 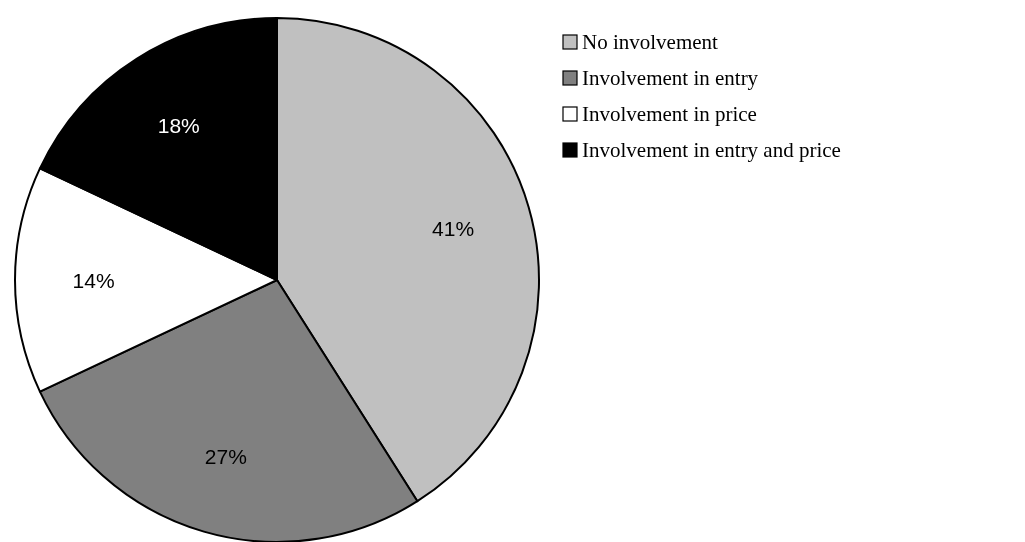 I want to click on legend-label: Involvement in entry and price, so click(x=711, y=150).